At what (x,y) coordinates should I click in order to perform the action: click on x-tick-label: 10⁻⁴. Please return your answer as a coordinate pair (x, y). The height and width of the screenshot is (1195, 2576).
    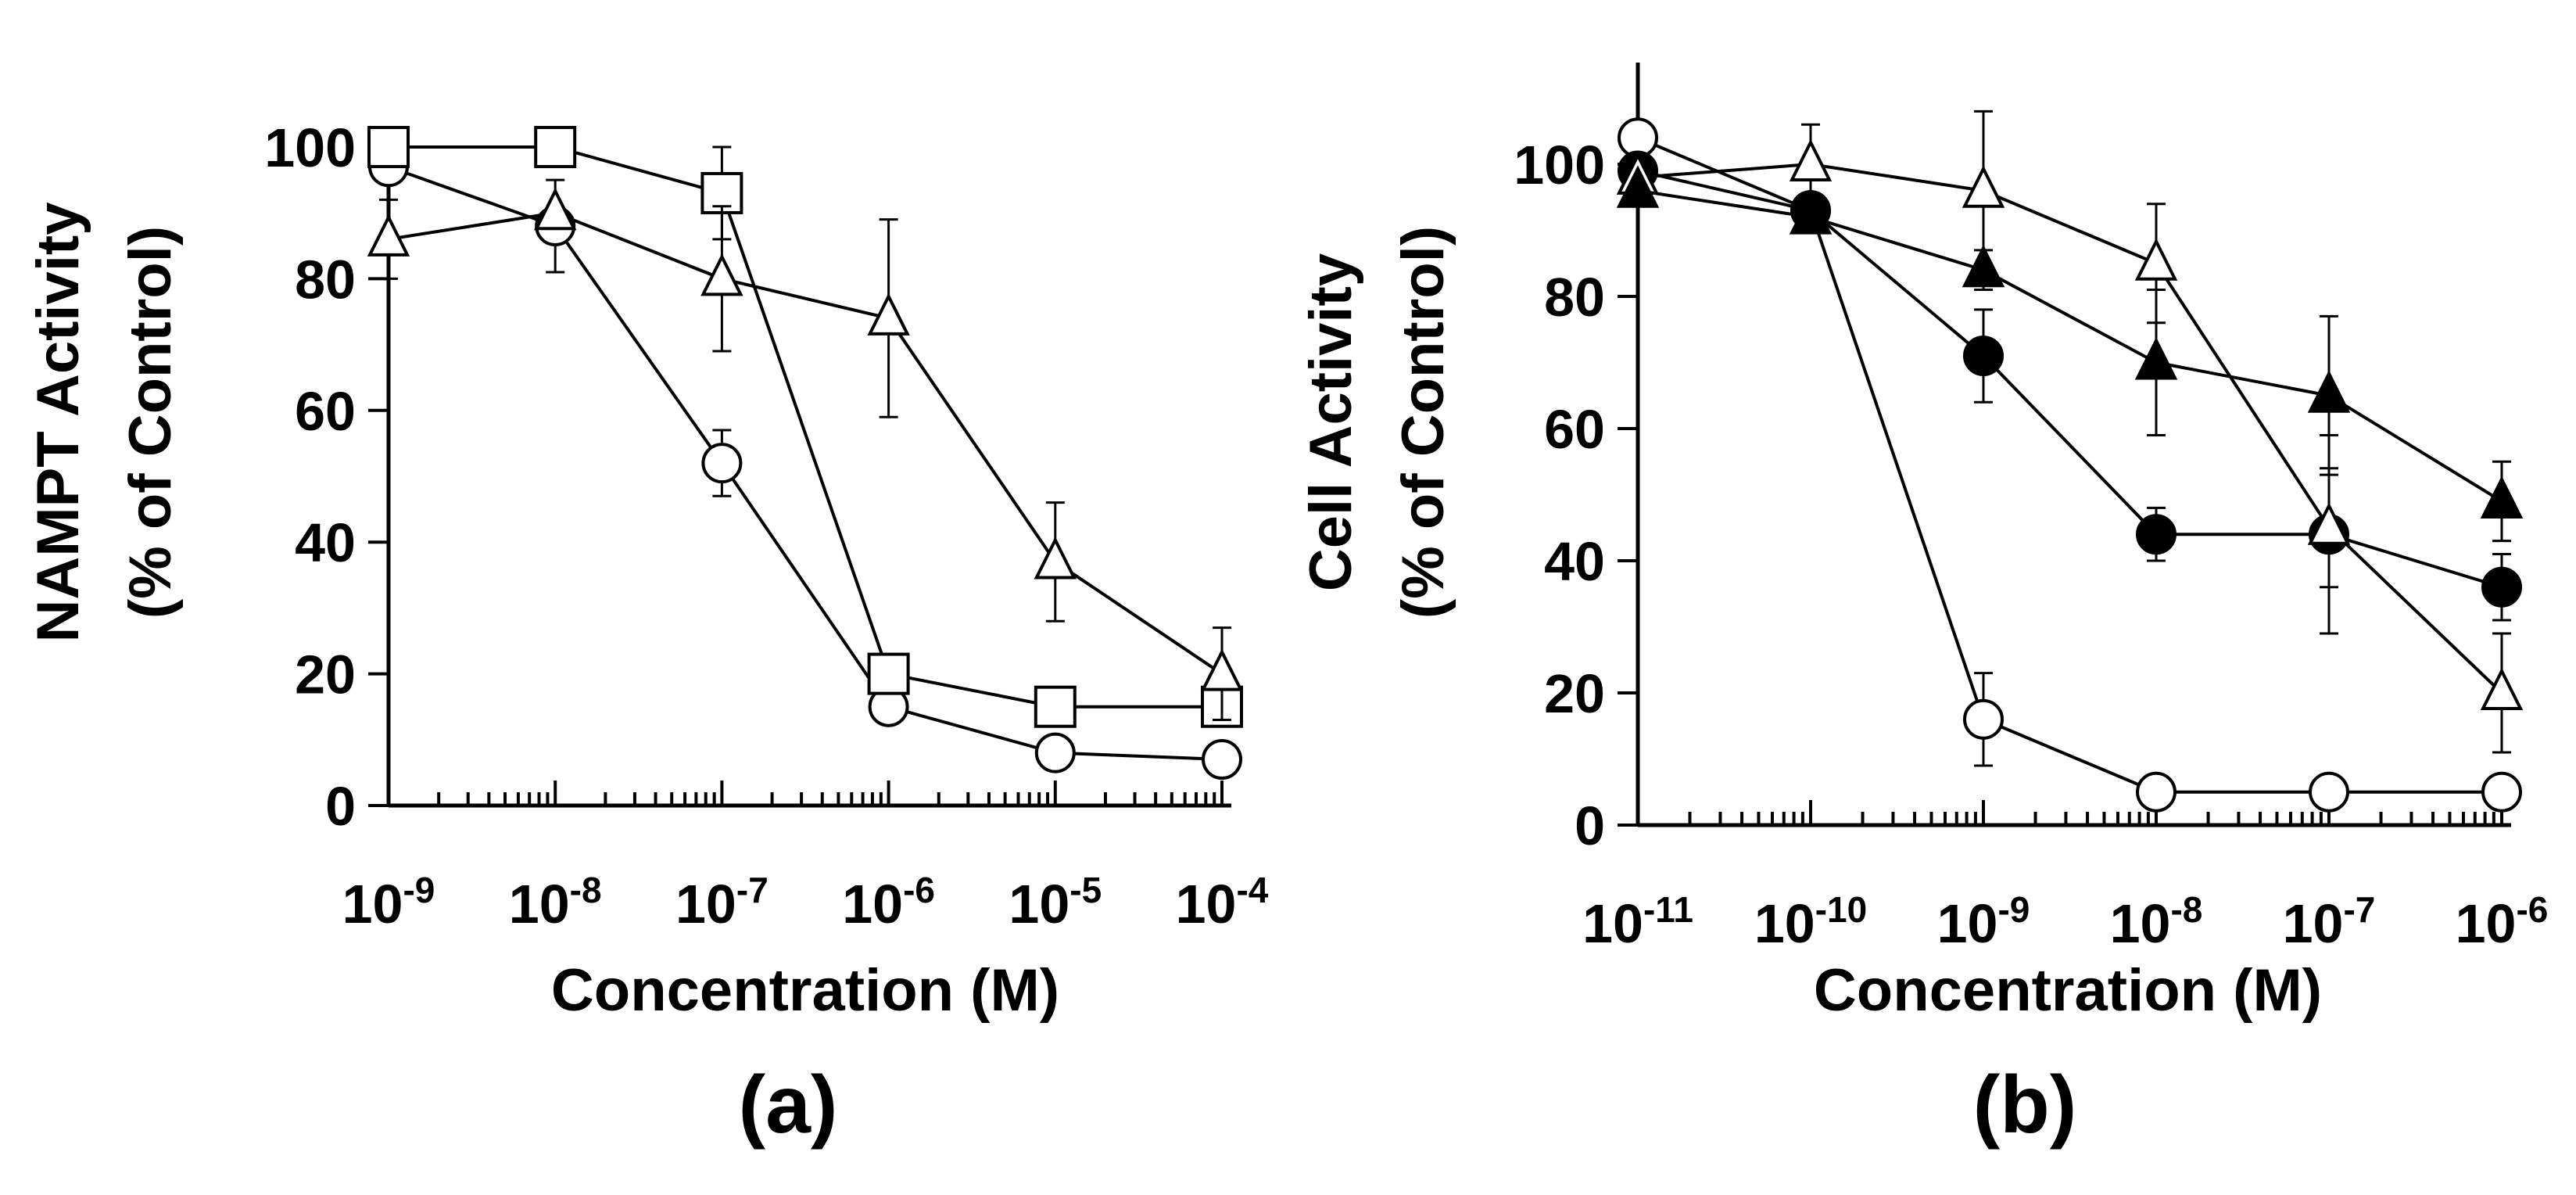
    Looking at the image, I should click on (1222, 903).